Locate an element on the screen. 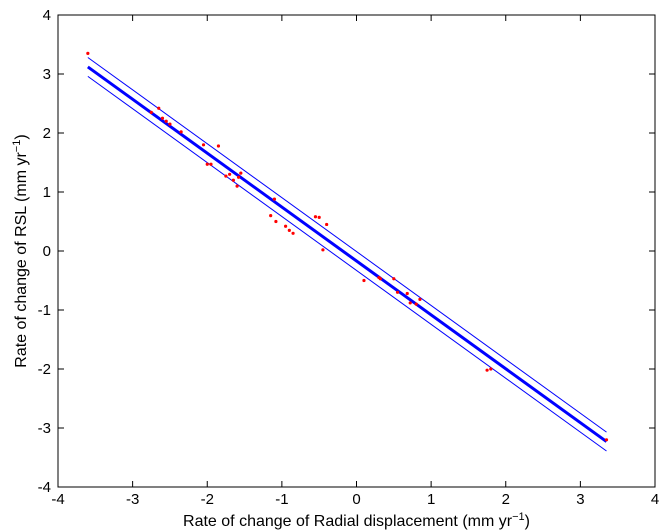 The image size is (666, 531). y-axis-label-sup: −1 is located at coordinates (17, 146).